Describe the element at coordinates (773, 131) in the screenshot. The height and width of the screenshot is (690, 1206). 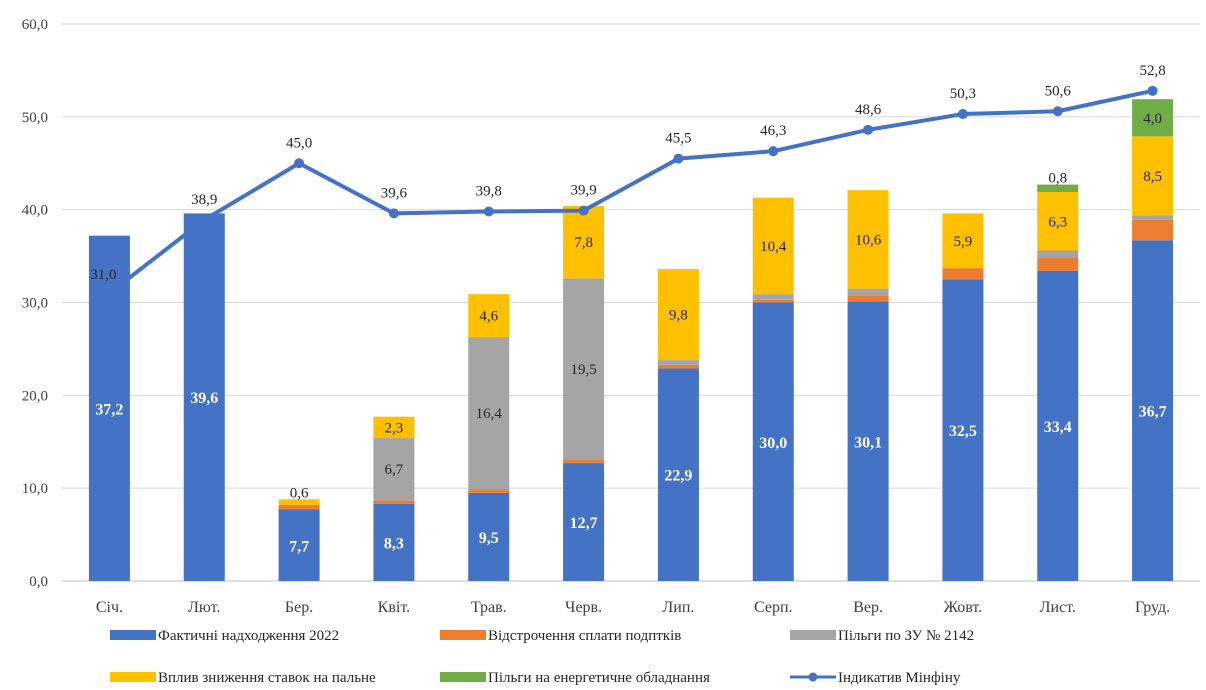
I see `line-data-label: 46,3` at that location.